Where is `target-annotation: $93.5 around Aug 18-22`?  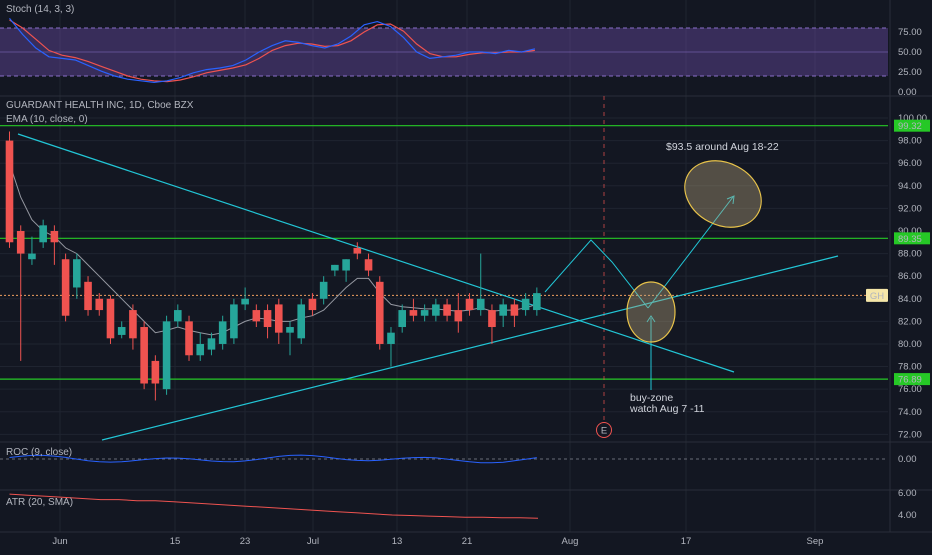
target-annotation: $93.5 around Aug 18-22 is located at coordinates (722, 147).